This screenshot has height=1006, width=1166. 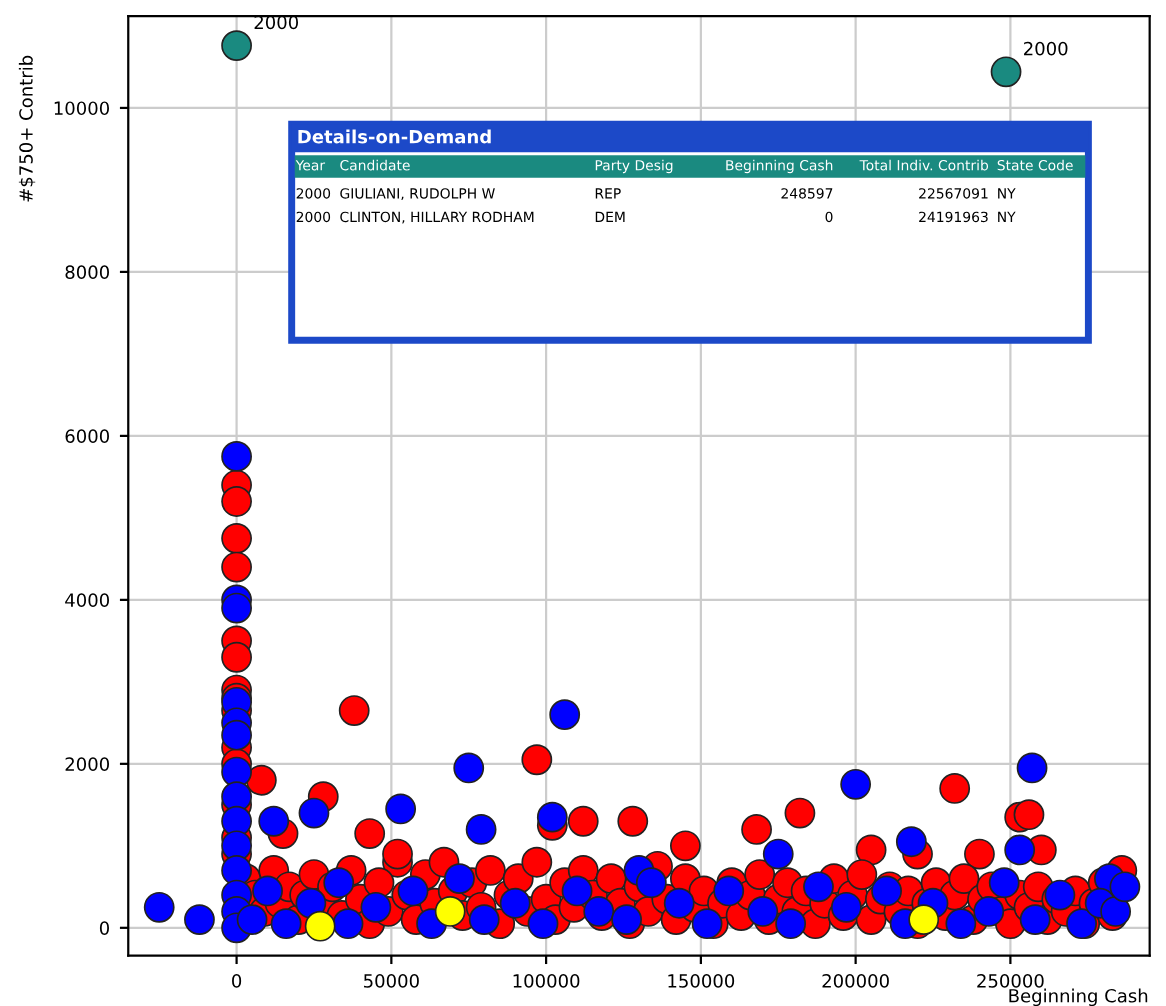 What do you see at coordinates (1046, 48) in the screenshot?
I see `annotation: 2000` at bounding box center [1046, 48].